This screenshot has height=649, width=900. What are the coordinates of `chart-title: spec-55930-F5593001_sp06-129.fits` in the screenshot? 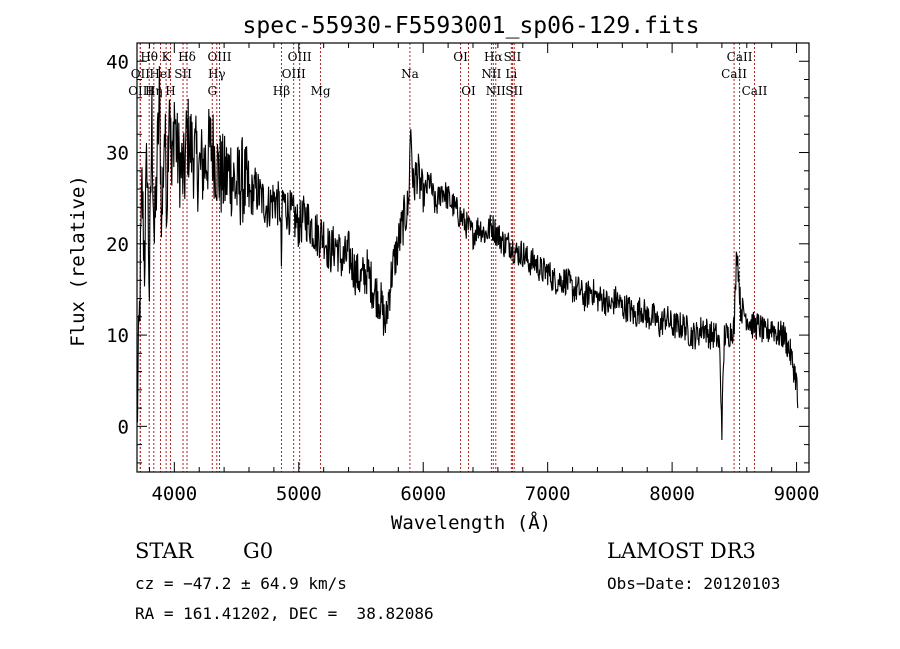 It's located at (471, 26).